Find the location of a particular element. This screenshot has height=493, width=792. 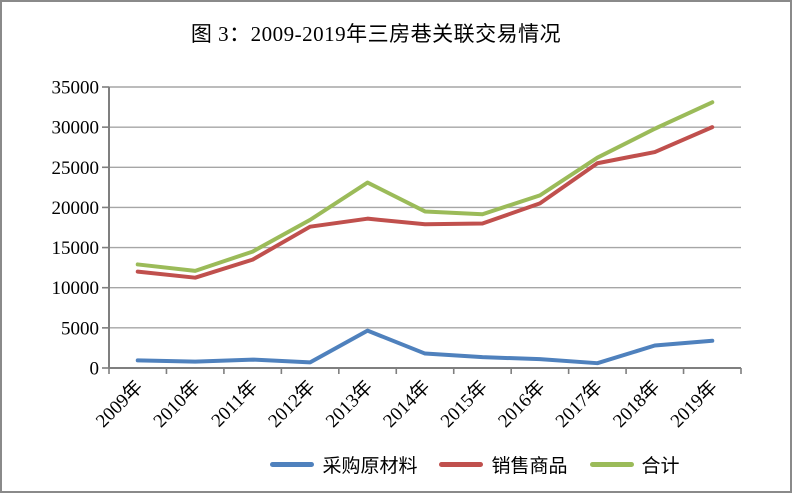

x-axis-label: 2013年 is located at coordinates (349, 404).